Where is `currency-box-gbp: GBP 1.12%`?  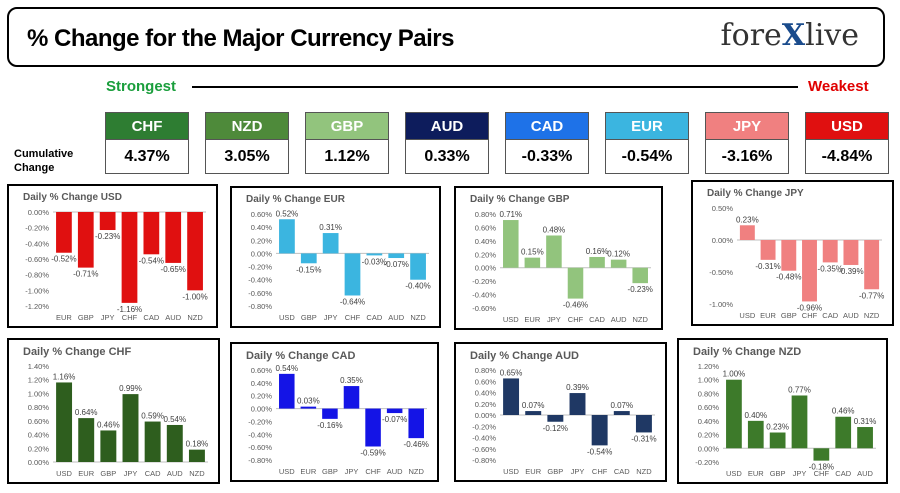
currency-box-gbp: GBP 1.12% is located at coordinates (347, 143).